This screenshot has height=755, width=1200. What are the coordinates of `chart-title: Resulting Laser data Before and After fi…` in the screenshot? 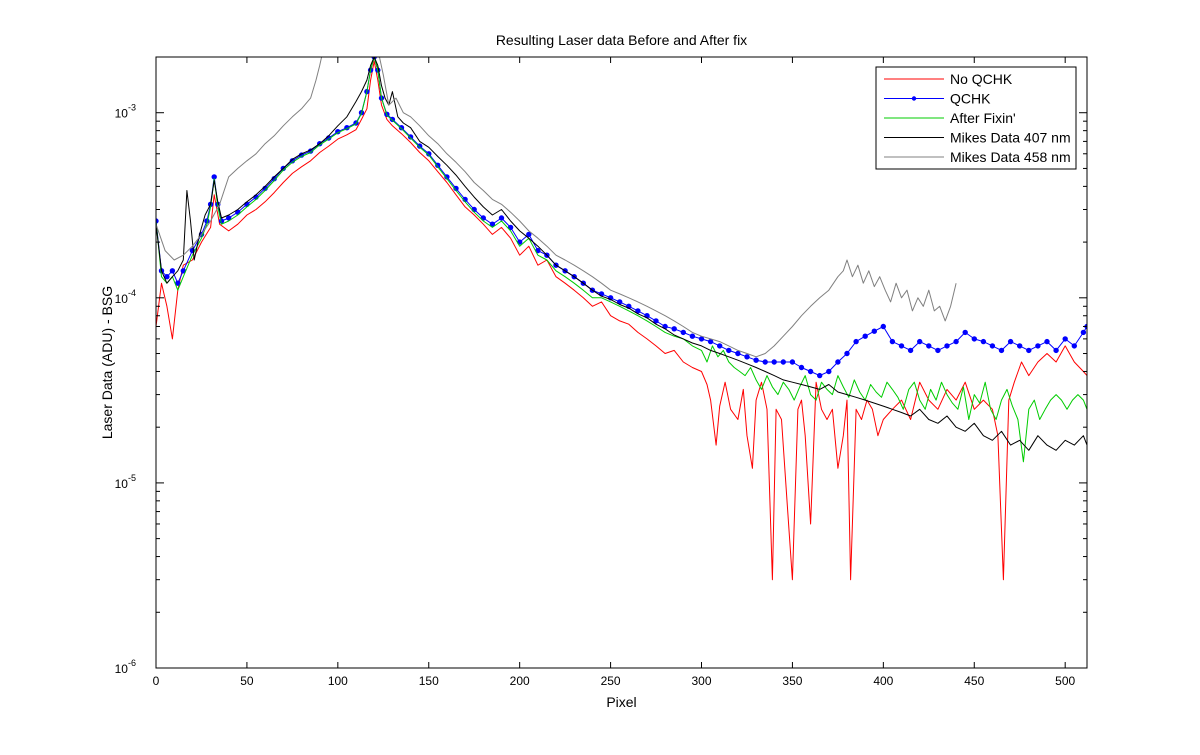 It's located at (621, 40).